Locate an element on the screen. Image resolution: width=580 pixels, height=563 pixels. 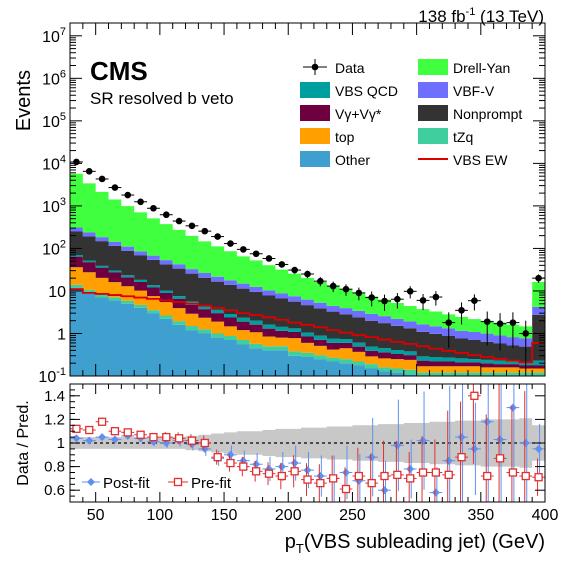
legend-marker-data is located at coordinates (315, 67).